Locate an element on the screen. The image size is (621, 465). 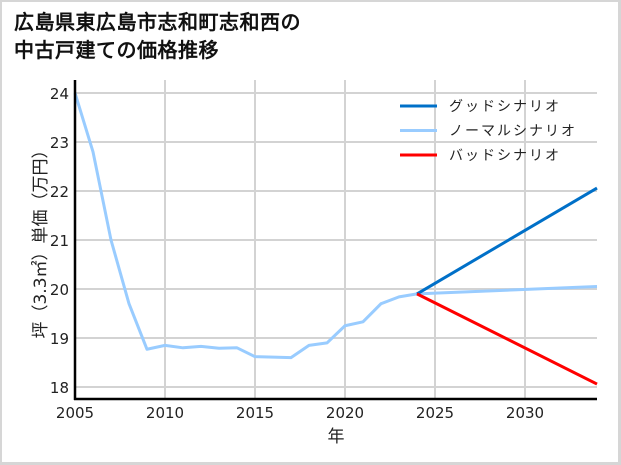
y-tick-label: 20 is located at coordinates (59, 290).